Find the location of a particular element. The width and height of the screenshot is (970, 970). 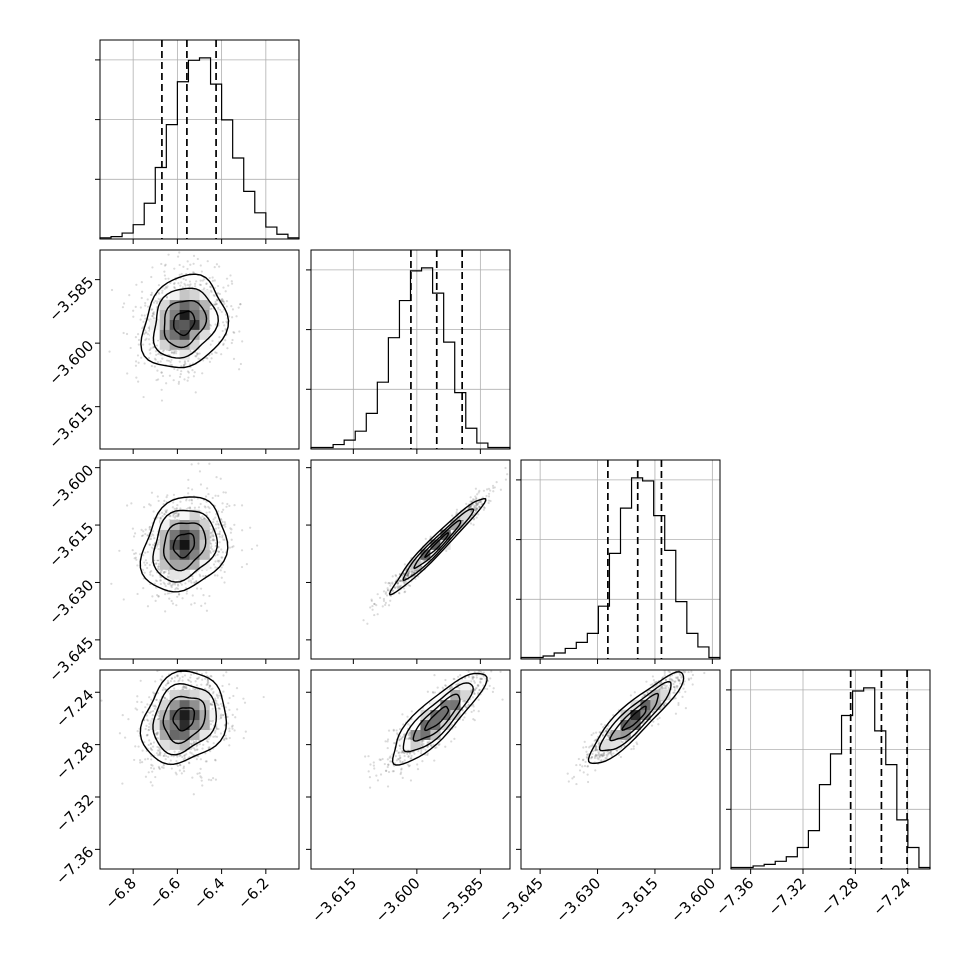

y-tick-label: −7.36 is located at coordinates (74, 865).